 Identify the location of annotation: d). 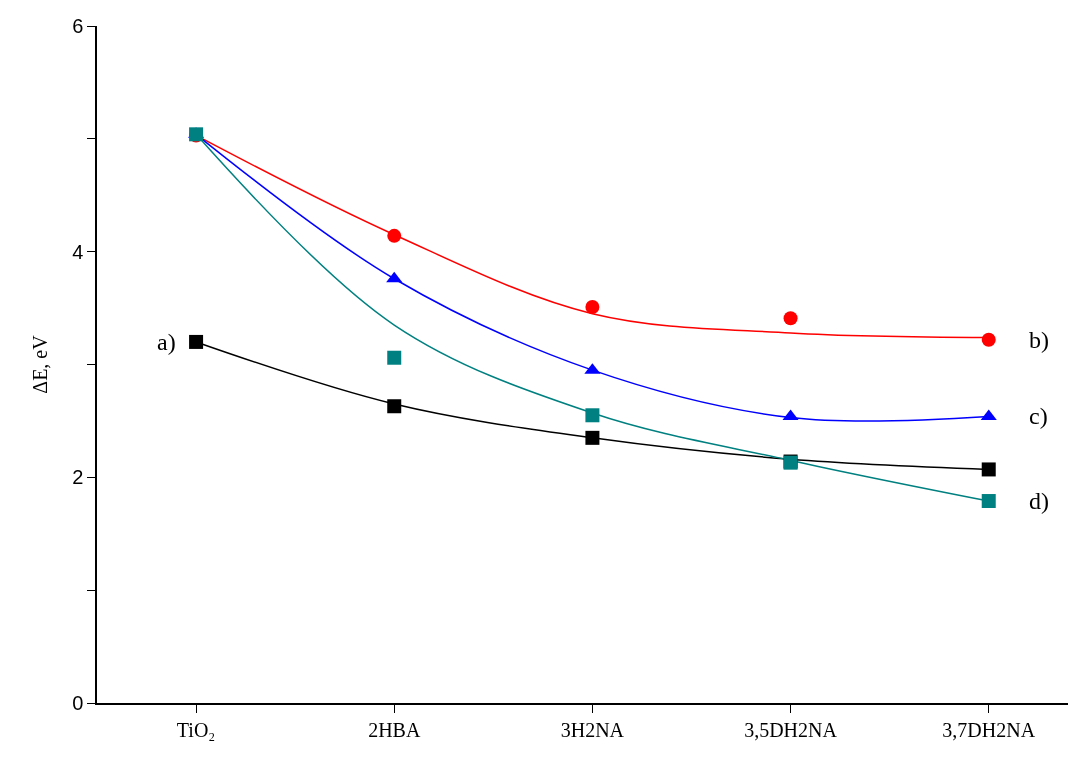
(1039, 501).